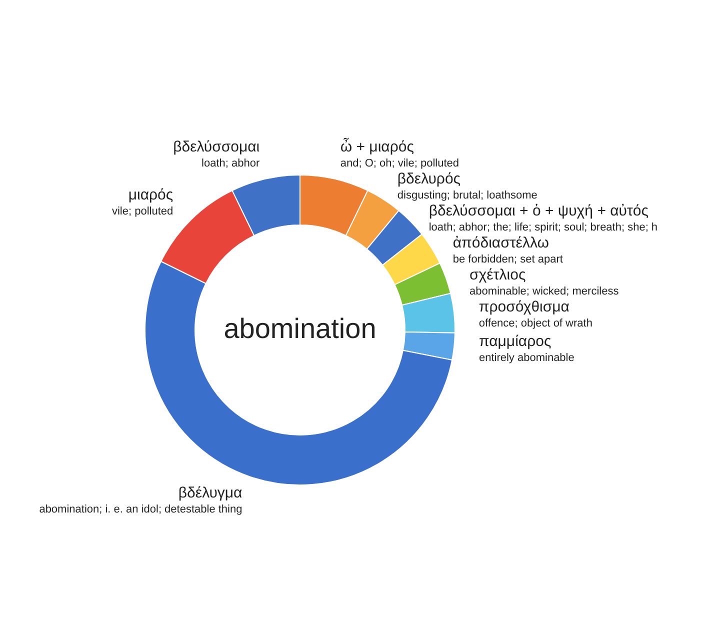 The height and width of the screenshot is (634, 716). What do you see at coordinates (210, 493) in the screenshot?
I see `slice-label: βδέλυγμα` at bounding box center [210, 493].